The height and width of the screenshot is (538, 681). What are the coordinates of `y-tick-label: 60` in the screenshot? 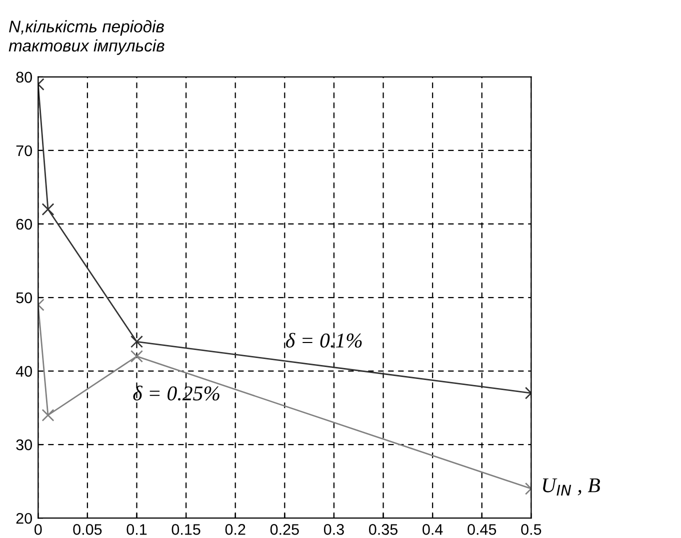 It's located at (24, 224).